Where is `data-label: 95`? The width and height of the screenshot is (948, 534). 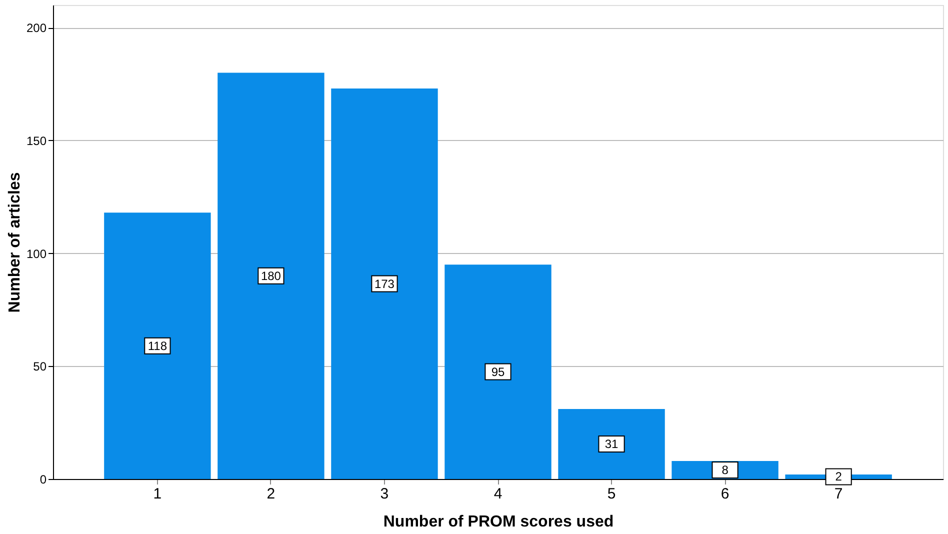
data-label: 95 is located at coordinates (498, 371).